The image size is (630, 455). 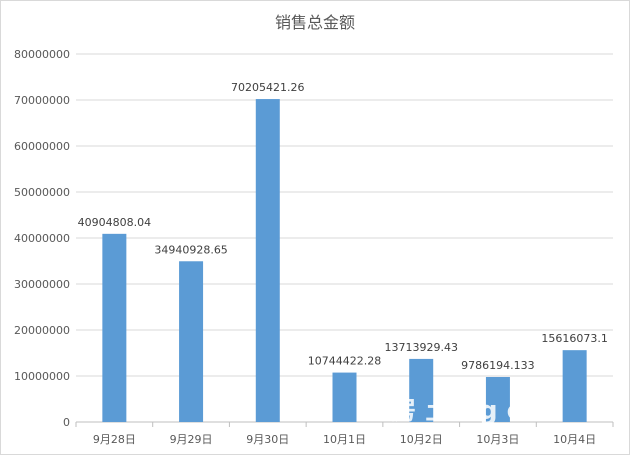 What do you see at coordinates (42, 192) in the screenshot?
I see `y-tick-label: 50000000` at bounding box center [42, 192].